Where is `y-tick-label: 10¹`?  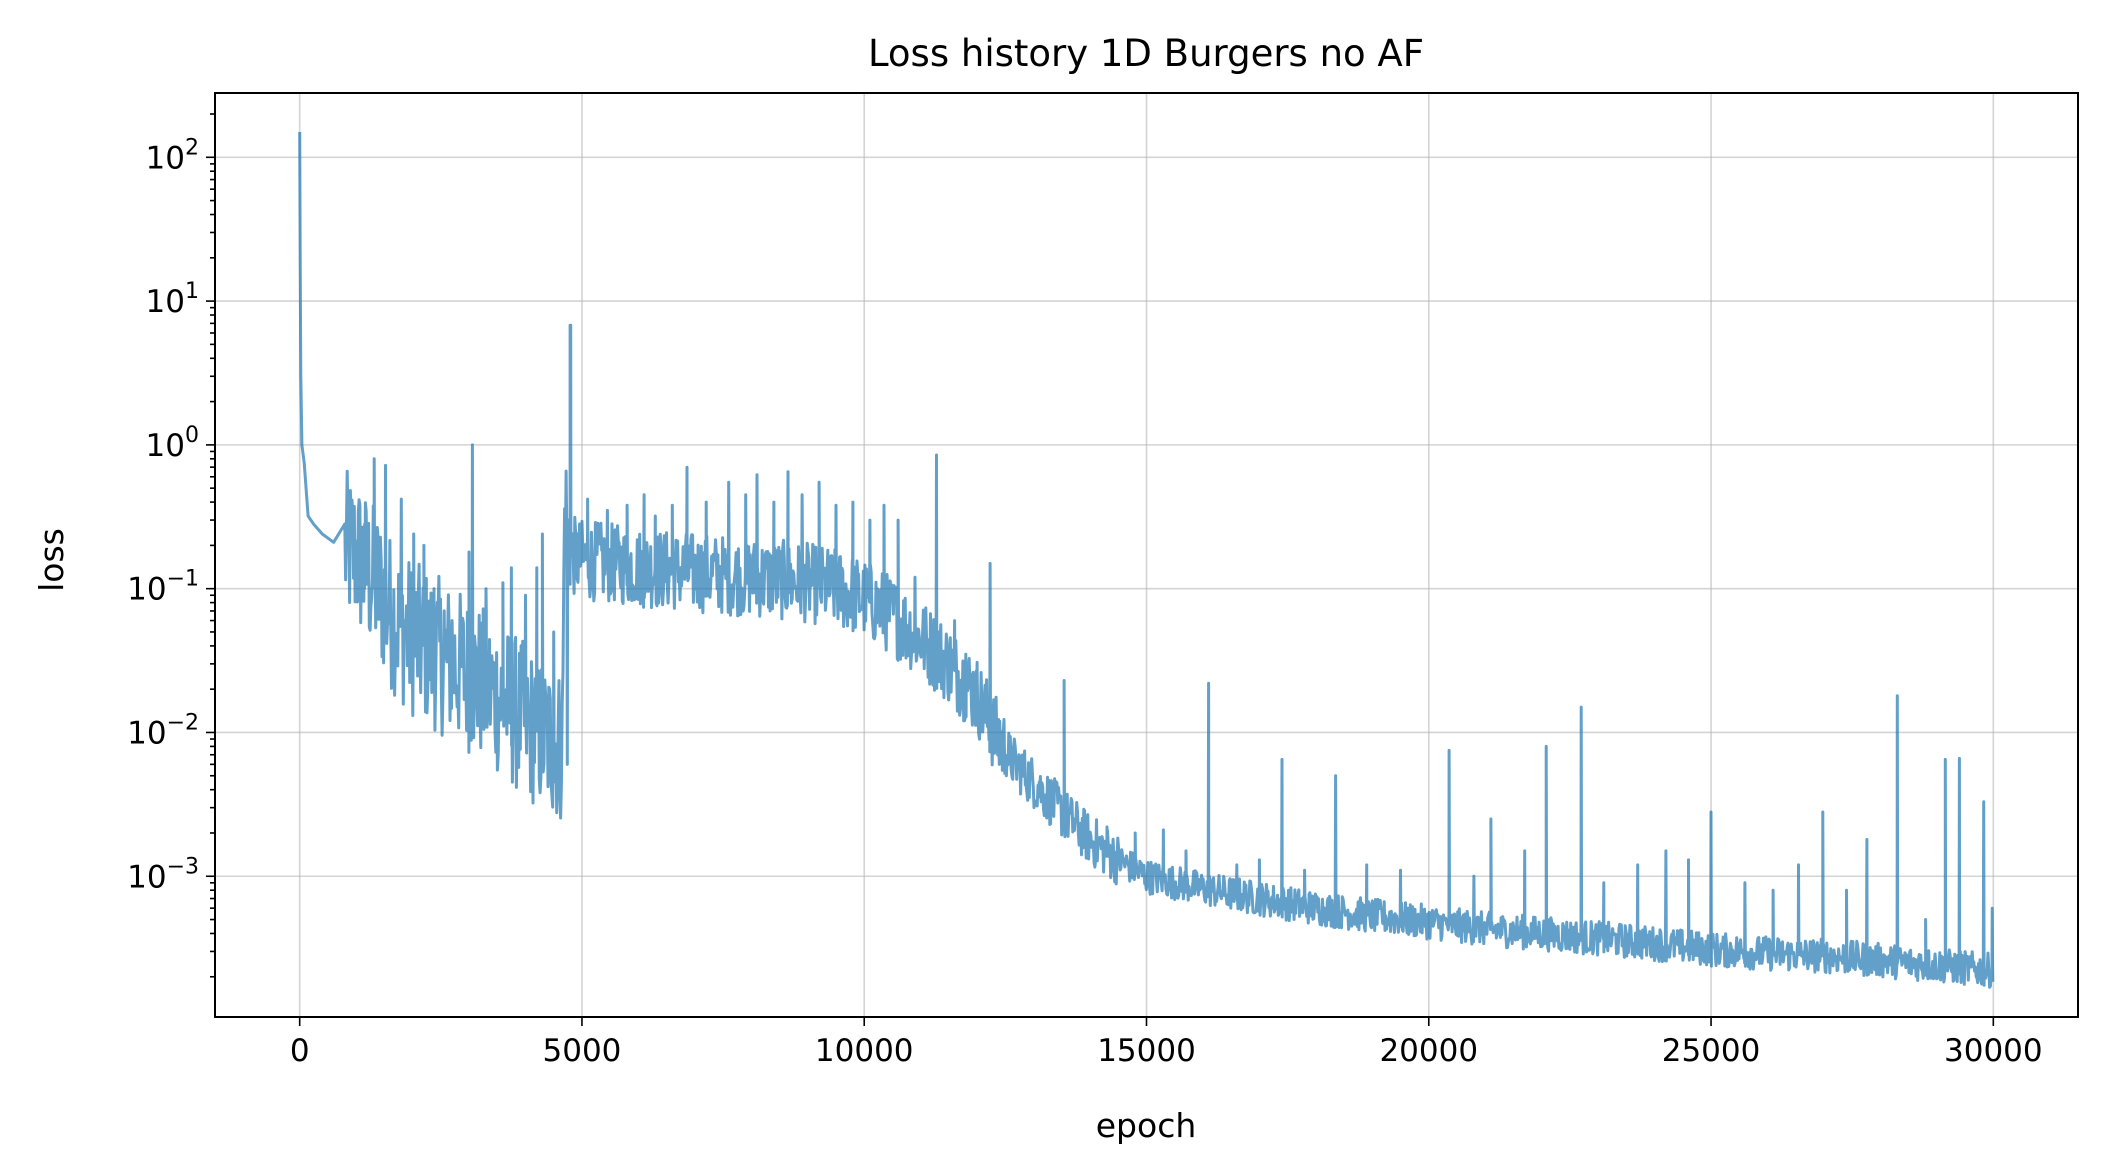
y-tick-label: 10¹ is located at coordinates (172, 299).